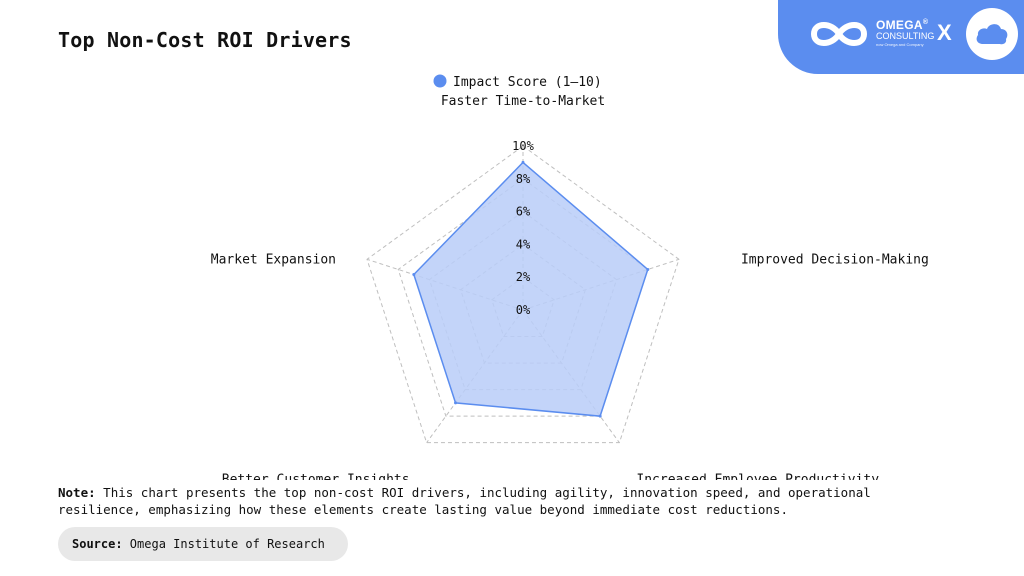  I want to click on brand-tagline: now Omega and Company, so click(900, 44).